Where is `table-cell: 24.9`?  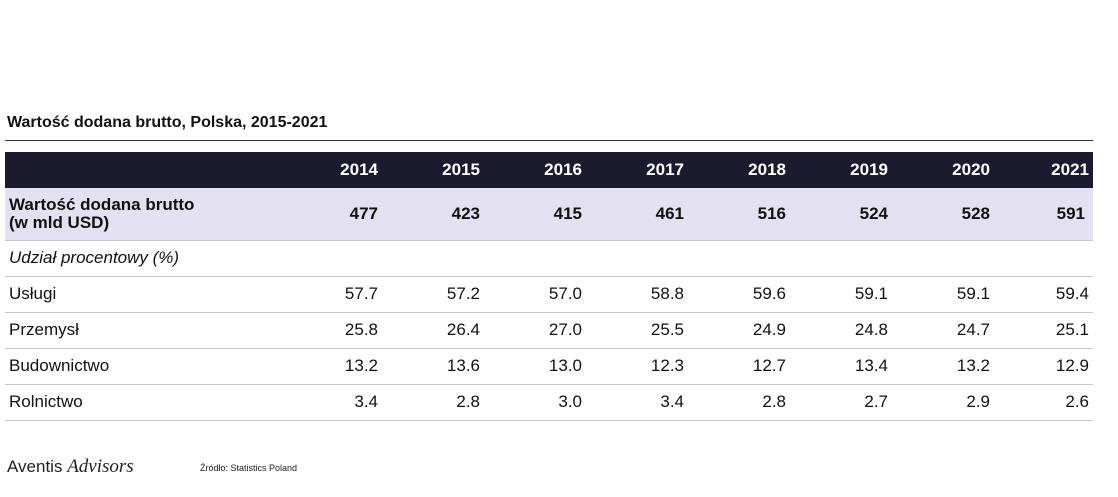
table-cell: 24.9 is located at coordinates (769, 329).